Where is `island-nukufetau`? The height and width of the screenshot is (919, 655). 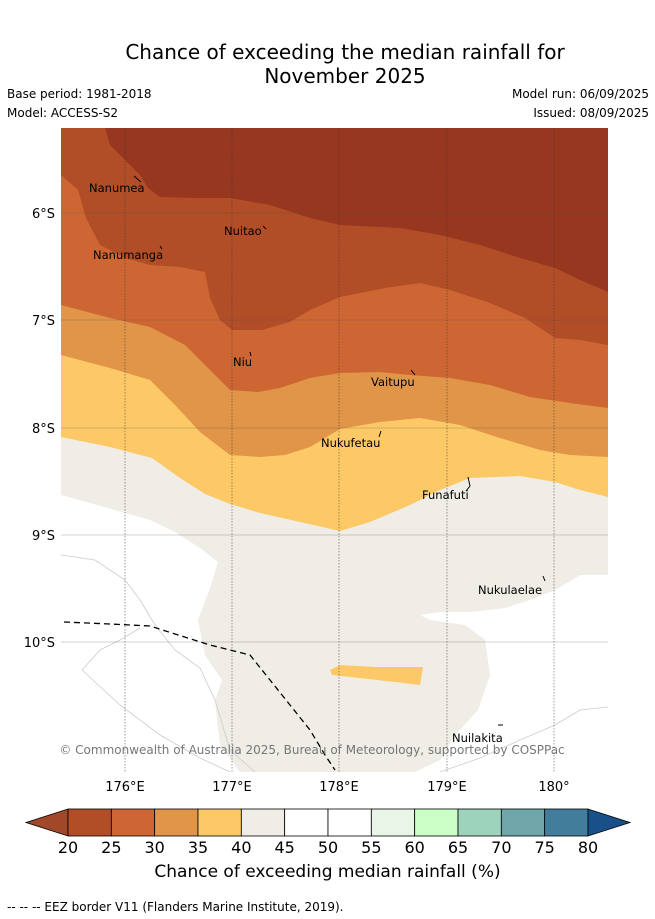
island-nukufetau is located at coordinates (380, 434).